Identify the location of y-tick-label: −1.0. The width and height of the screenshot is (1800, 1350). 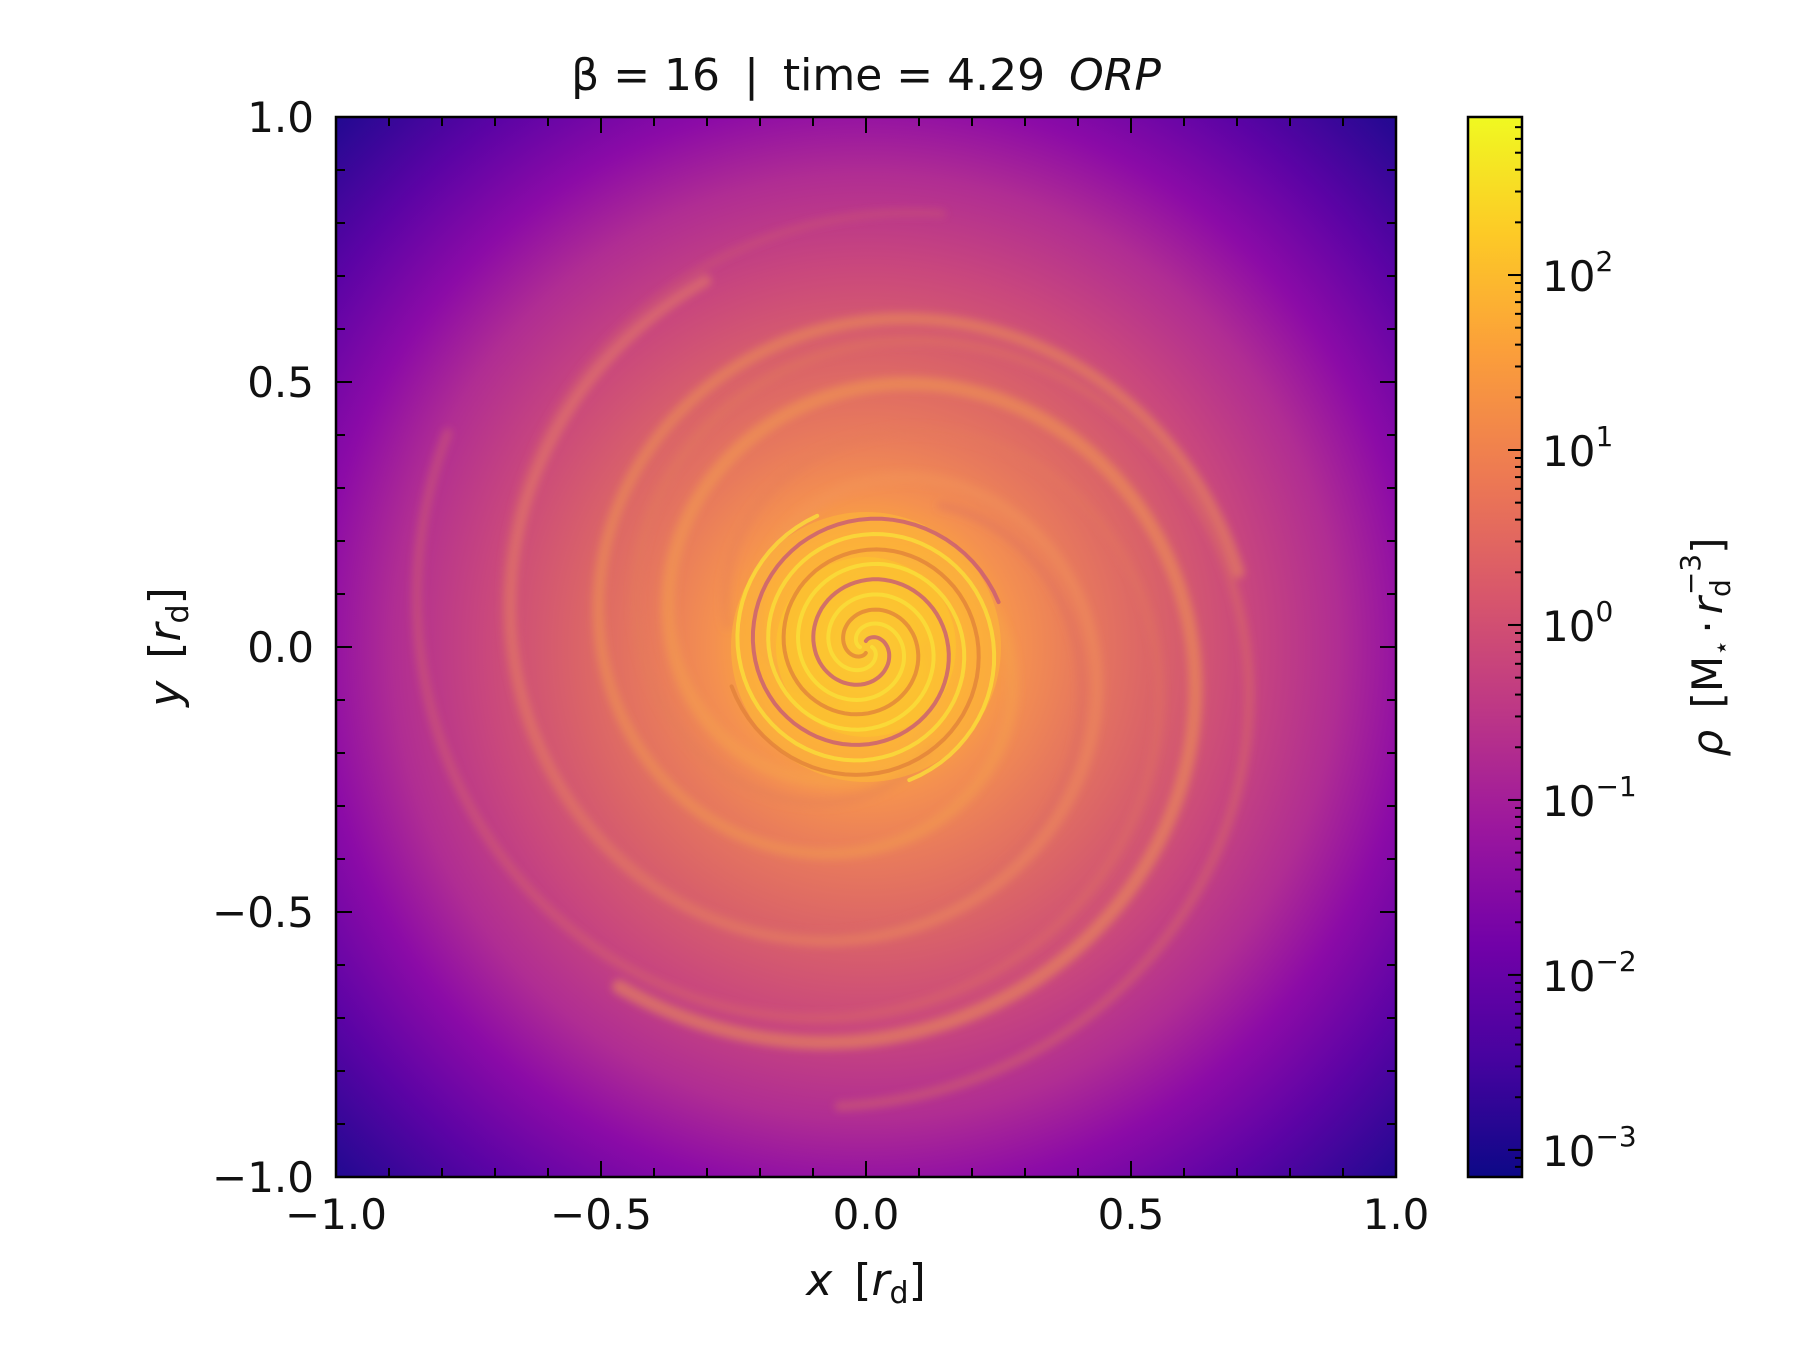
(263, 1177).